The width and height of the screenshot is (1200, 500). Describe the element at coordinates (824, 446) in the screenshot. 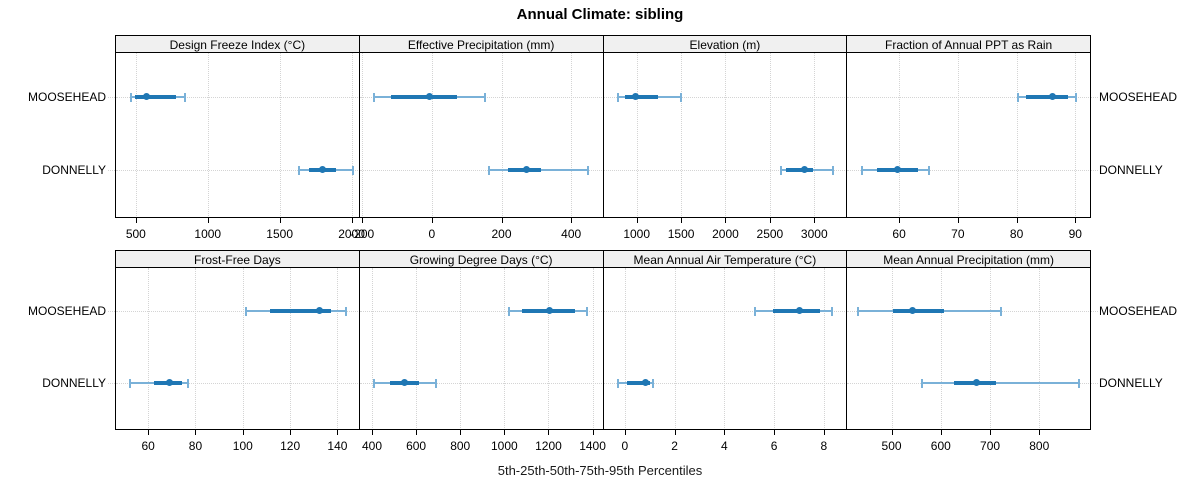

I see `axis-tick-label: 8` at that location.